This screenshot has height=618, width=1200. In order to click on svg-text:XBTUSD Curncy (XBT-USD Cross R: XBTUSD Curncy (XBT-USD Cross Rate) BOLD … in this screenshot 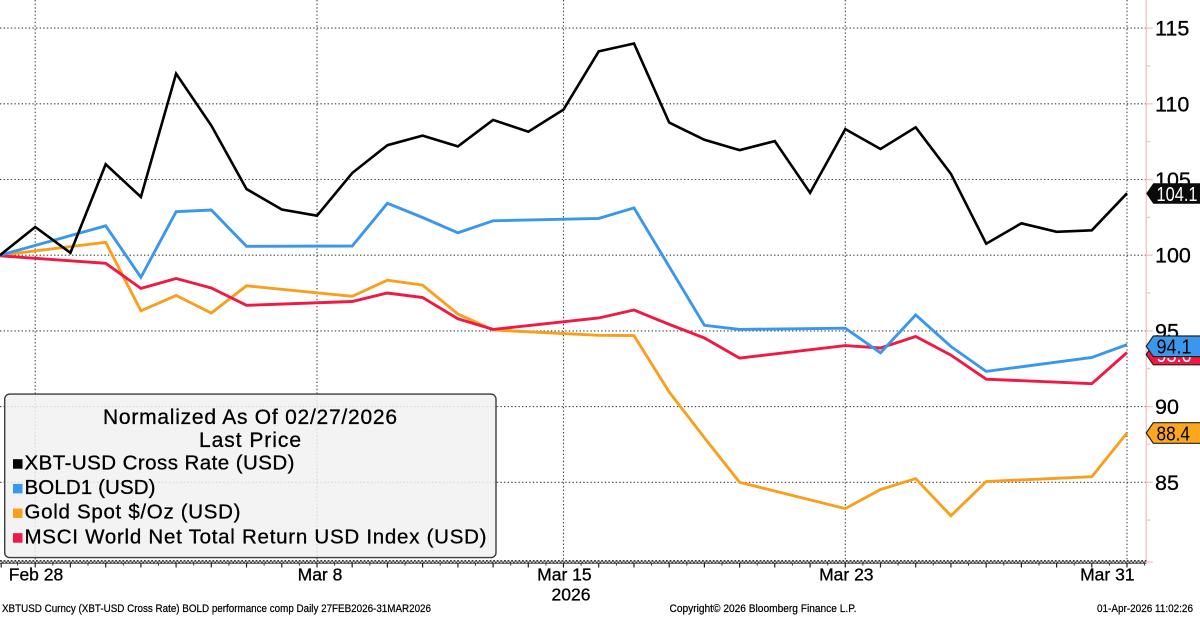, I will do `click(216, 609)`.